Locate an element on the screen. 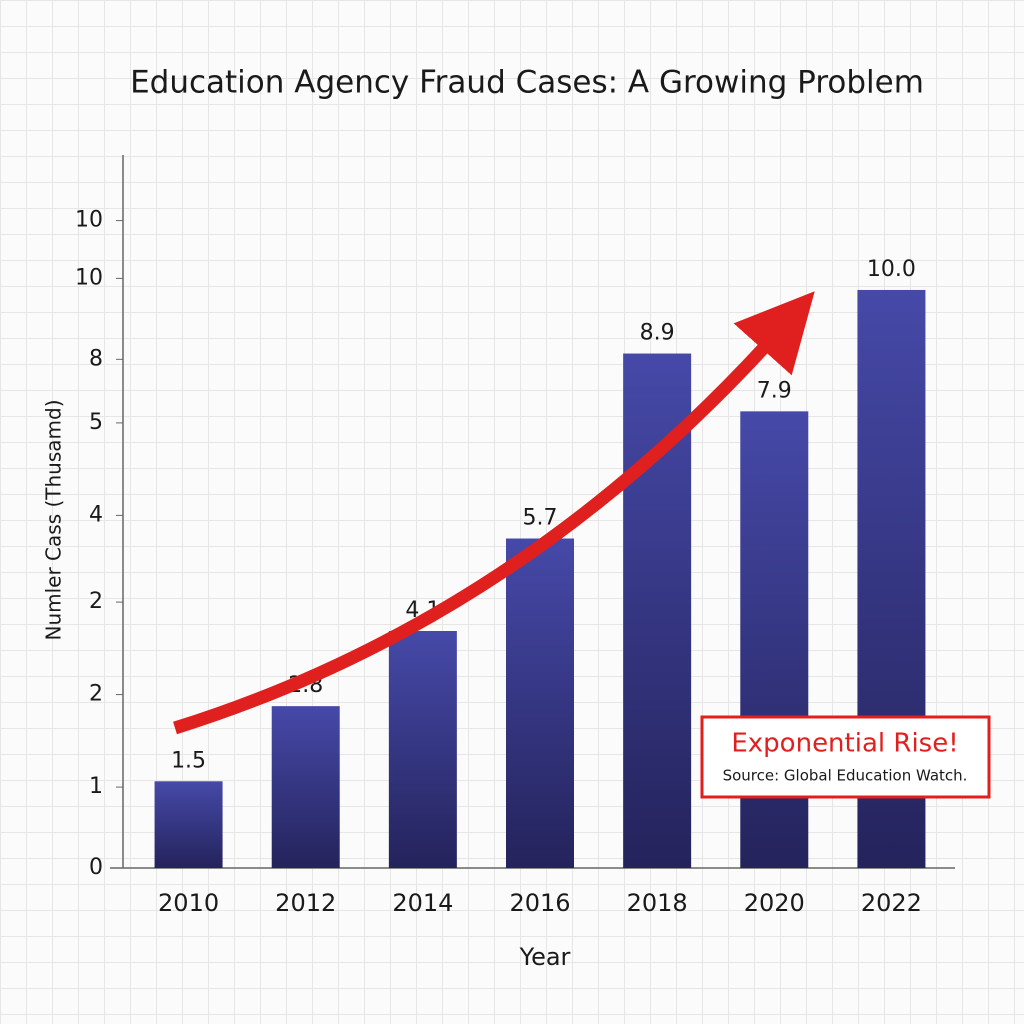  x-tick-label: 2020 is located at coordinates (774, 903).